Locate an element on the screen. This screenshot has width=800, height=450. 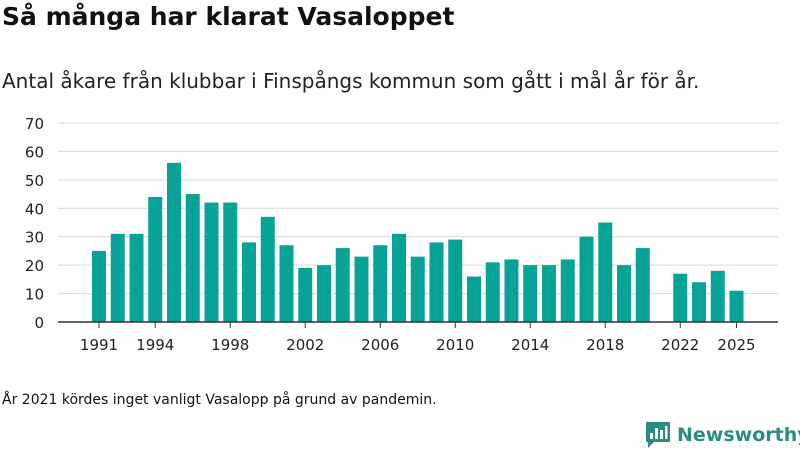
bar-2017: 2017: 30 is located at coordinates (586, 279).